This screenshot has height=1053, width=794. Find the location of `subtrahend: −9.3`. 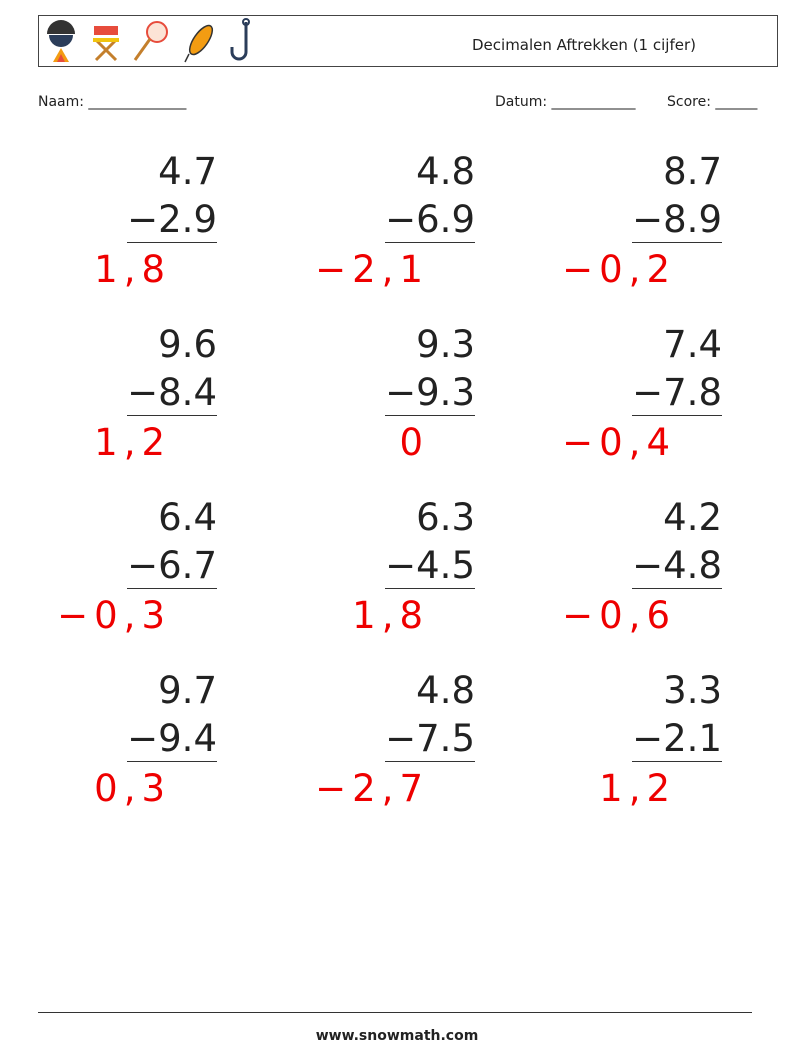

subtrahend: −9.3 is located at coordinates (395, 393).